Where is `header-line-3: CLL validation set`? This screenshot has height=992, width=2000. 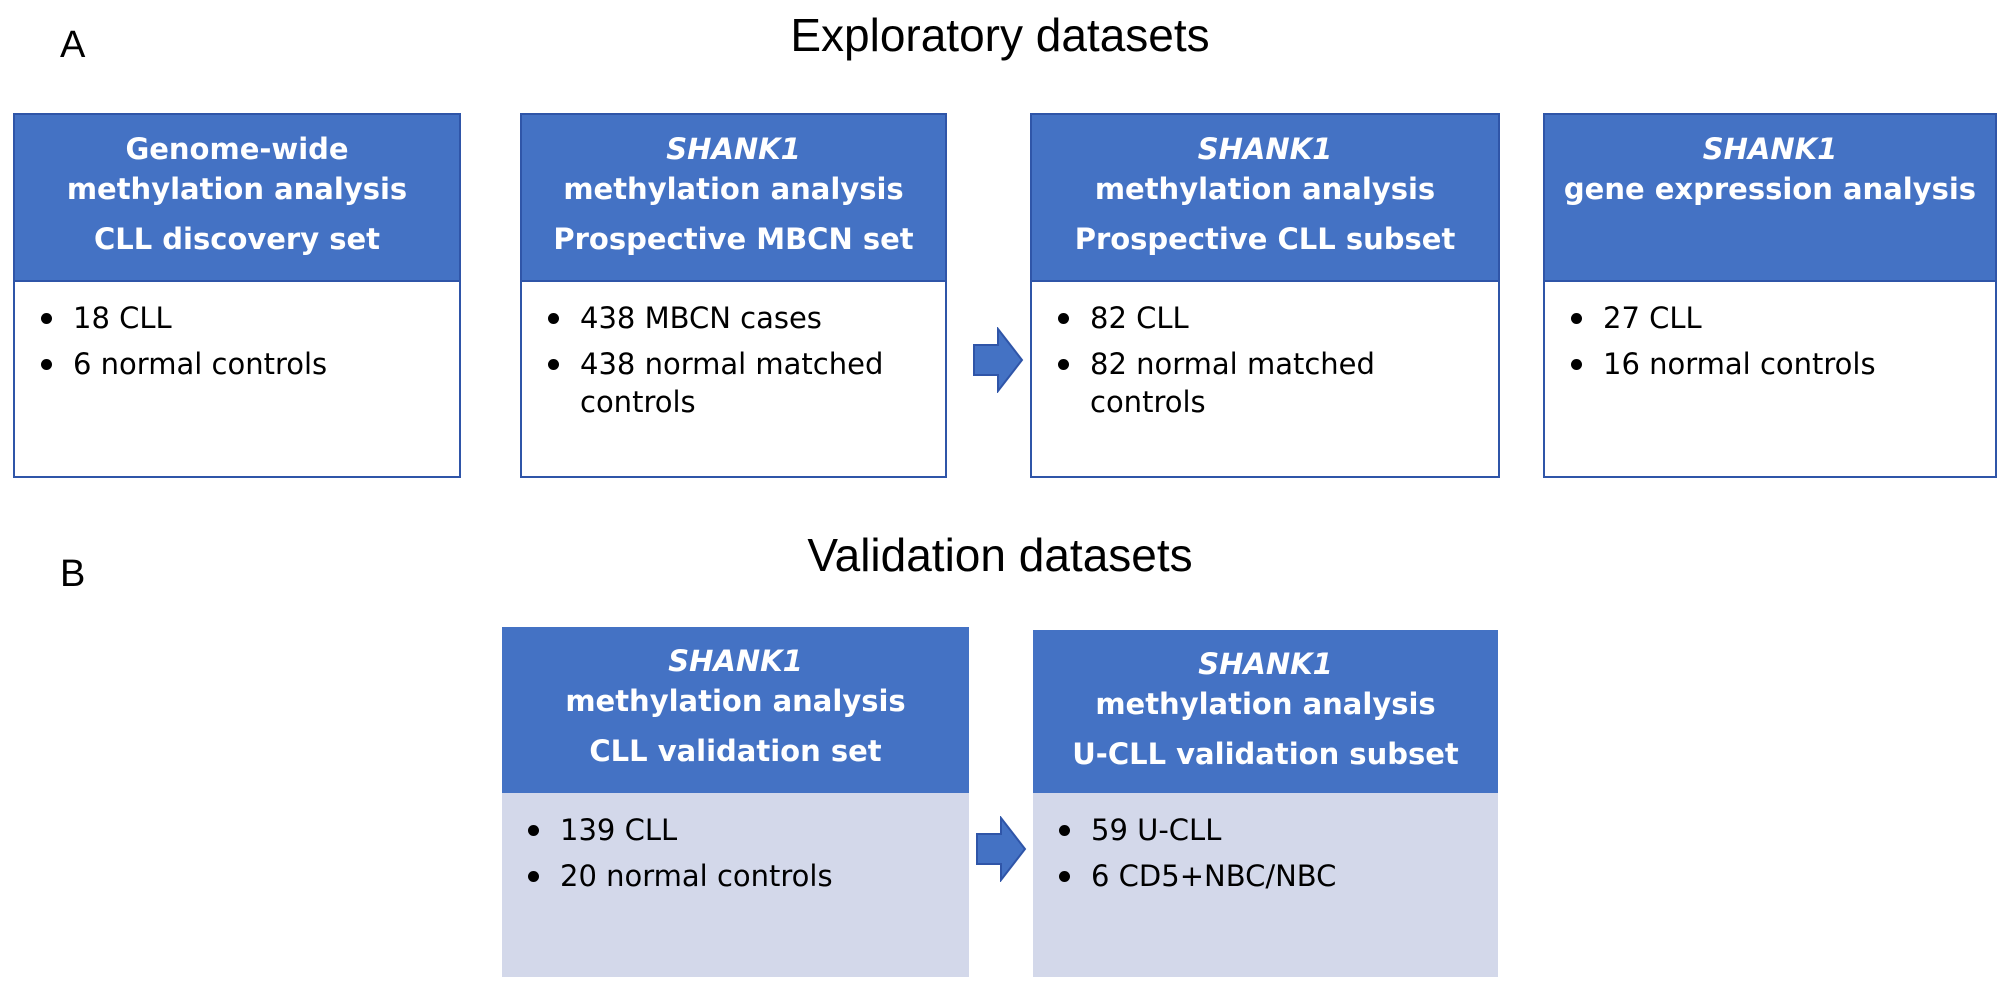 header-line-3: CLL validation set is located at coordinates (735, 751).